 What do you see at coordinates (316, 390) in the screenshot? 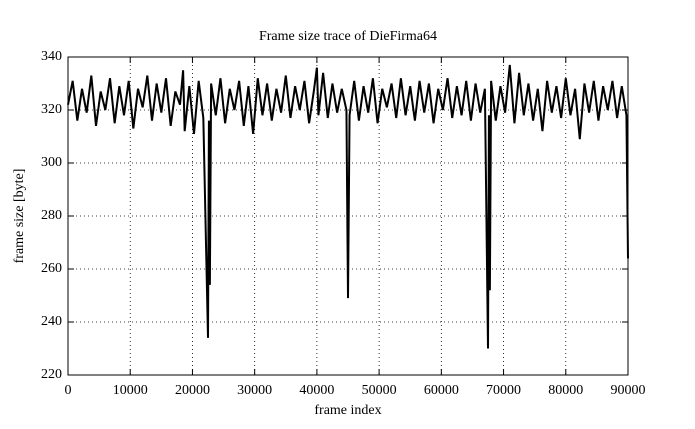
I see `x-tick-label: 40000` at bounding box center [316, 390].